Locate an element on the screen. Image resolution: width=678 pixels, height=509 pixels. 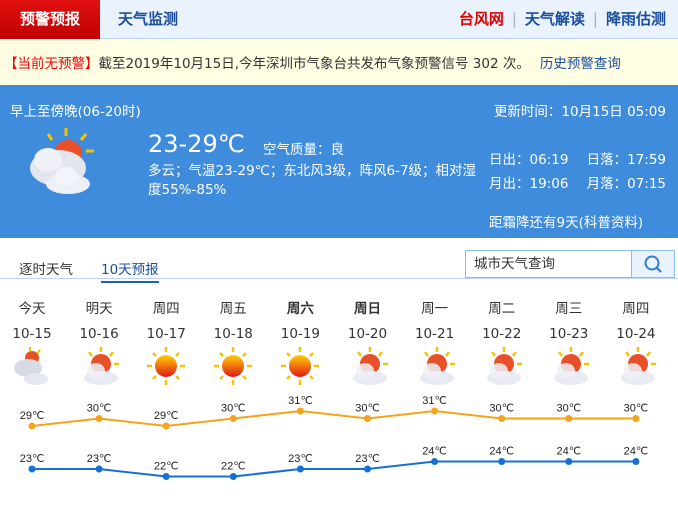
tab-hourly: 逐时天气 is located at coordinates (46, 270).